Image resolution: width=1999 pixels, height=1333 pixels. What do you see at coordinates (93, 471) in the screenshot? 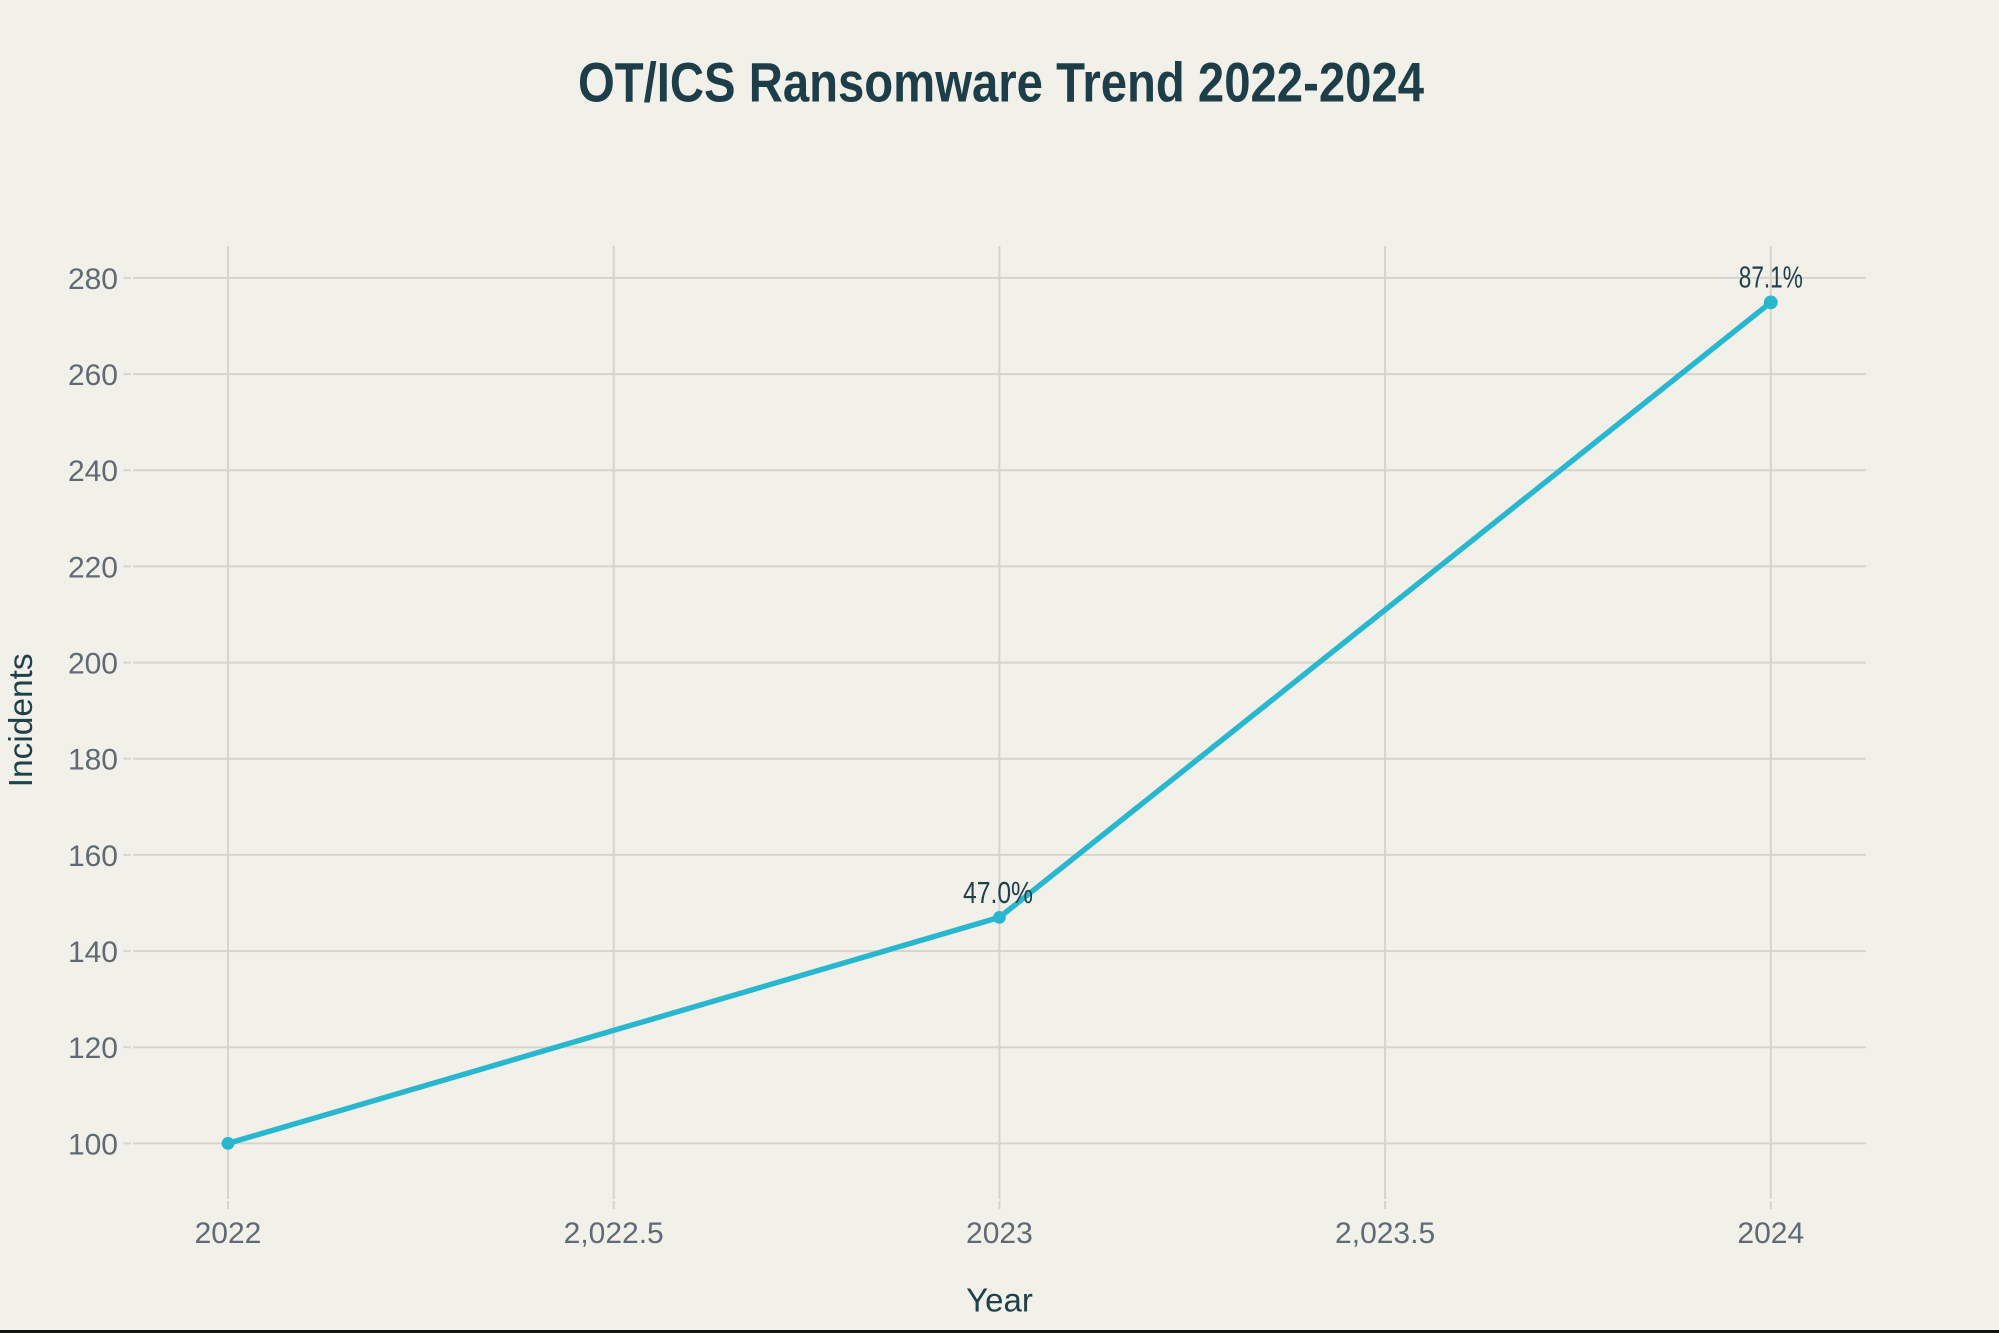
I see `svg-text: 240` at bounding box center [93, 471].